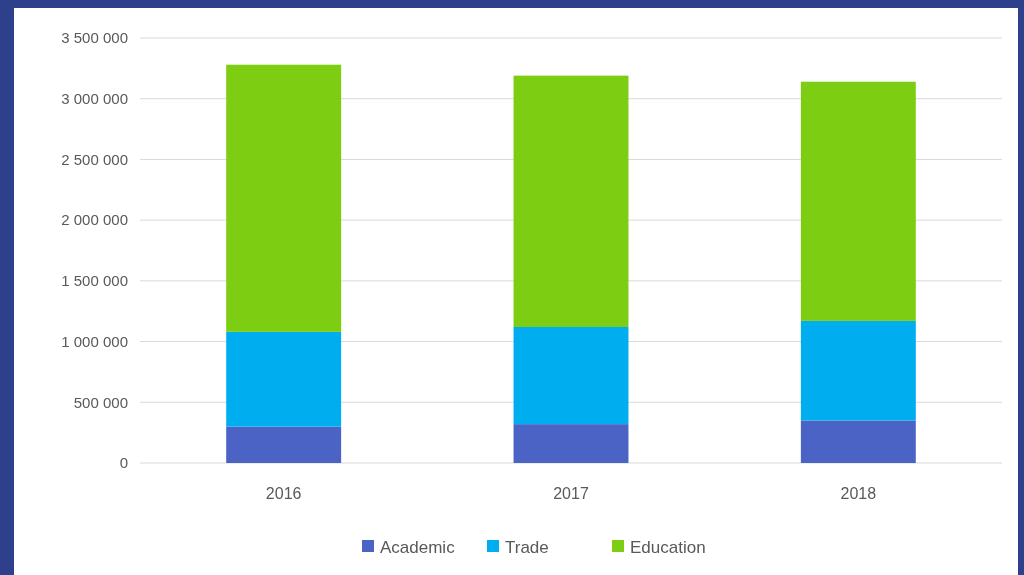 Image resolution: width=1024 pixels, height=575 pixels. Describe the element at coordinates (527, 547) in the screenshot. I see `legend-label: Trade` at that location.